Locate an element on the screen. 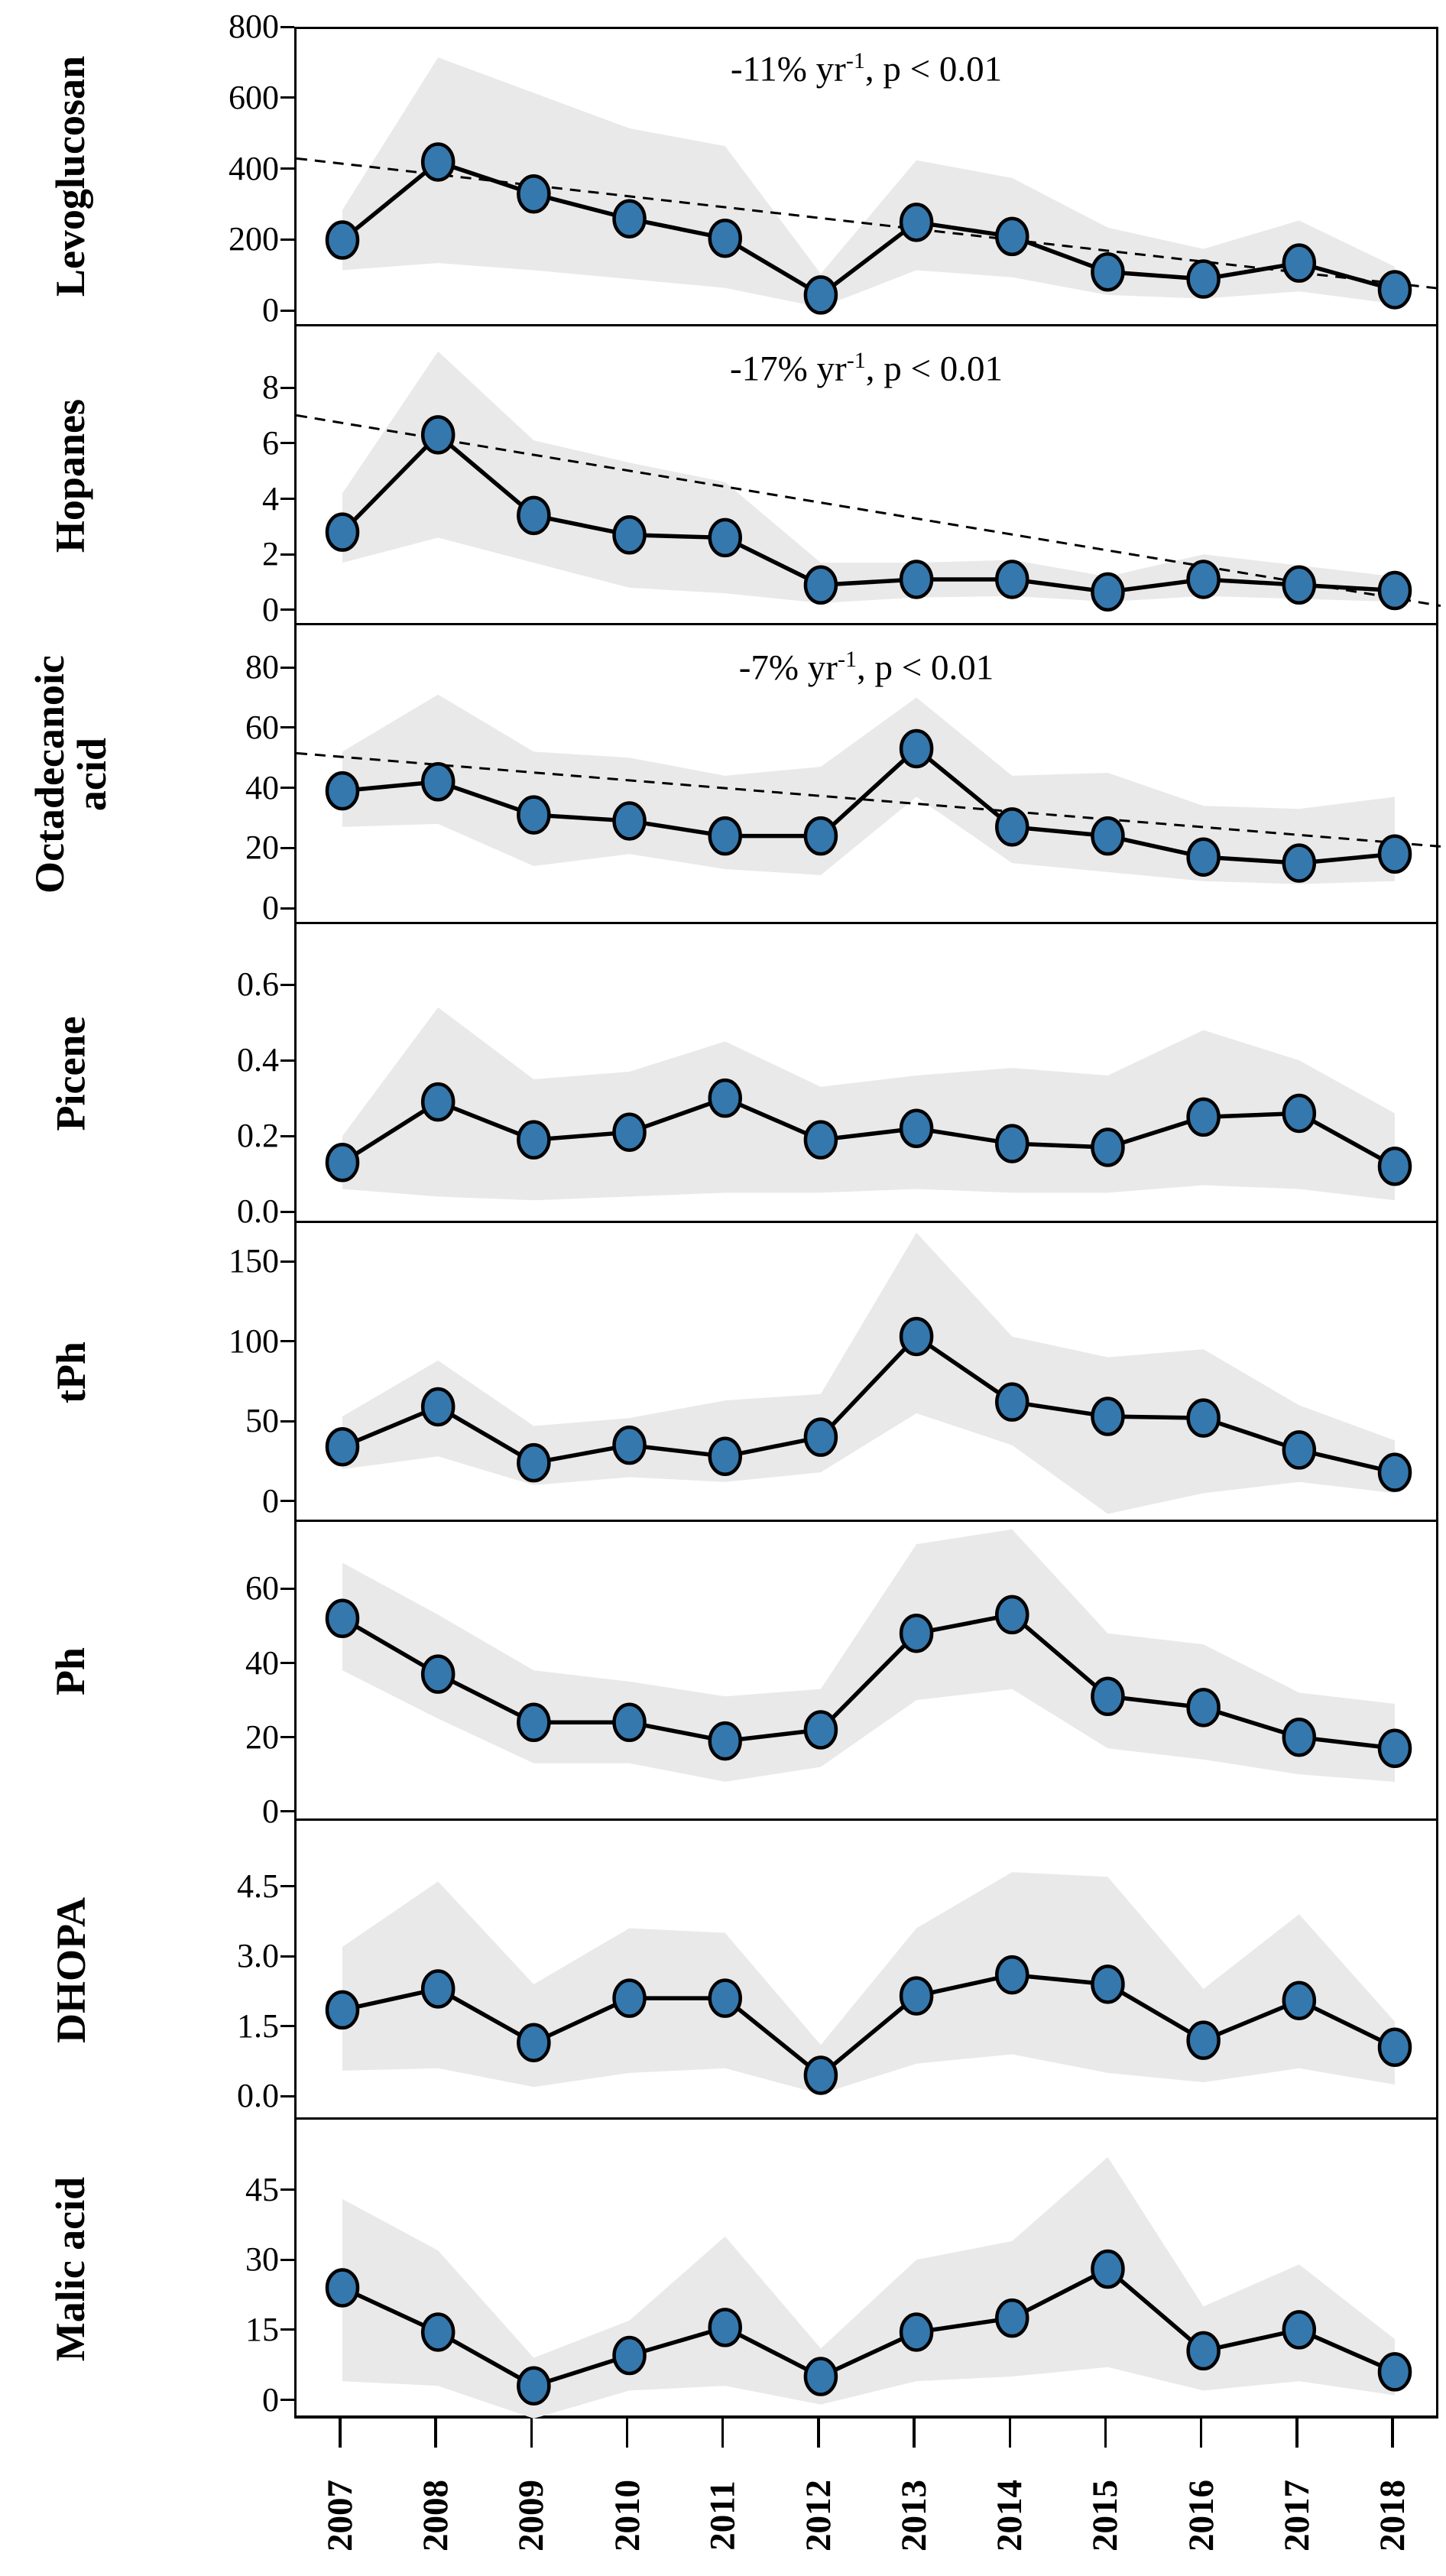 This screenshot has width=1446, height=2576. data-point-2014 is located at coordinates (1012, 827).